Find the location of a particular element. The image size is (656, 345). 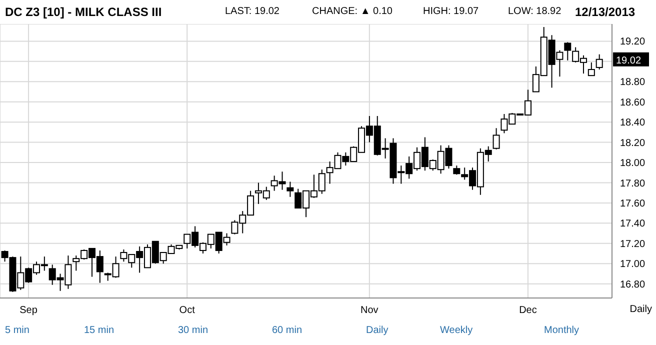

x-axis-title: Daily is located at coordinates (641, 309).